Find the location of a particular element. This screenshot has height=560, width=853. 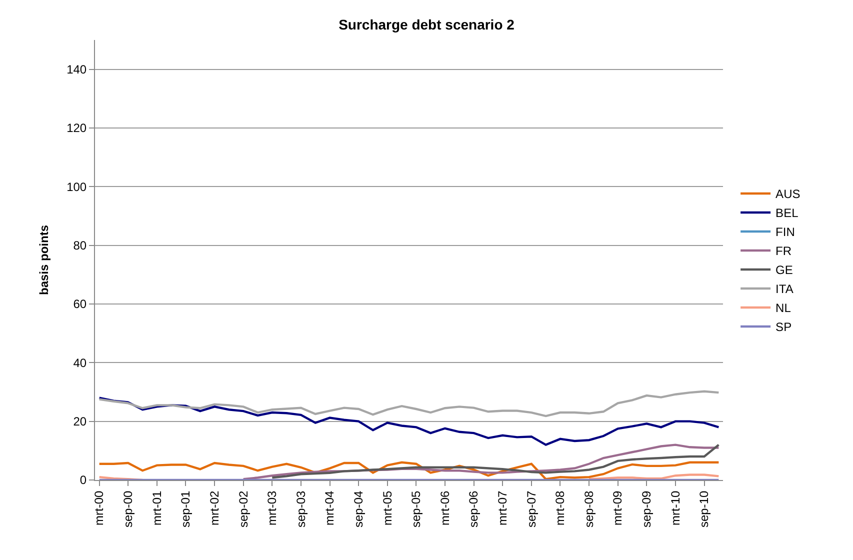

chart-title: Surcharge debt scenario 2 is located at coordinates (426, 24).